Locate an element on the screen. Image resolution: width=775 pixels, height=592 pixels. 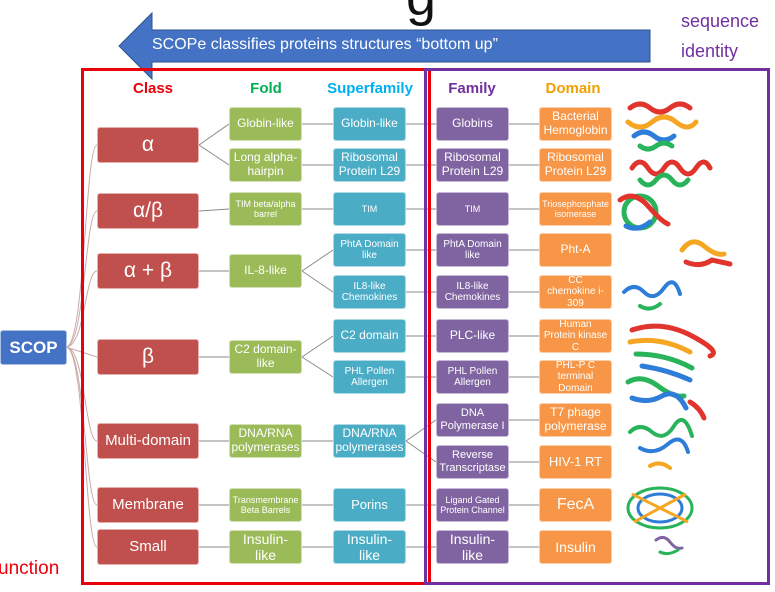
class-node-alpha-beta: α/β is located at coordinates (148, 211).